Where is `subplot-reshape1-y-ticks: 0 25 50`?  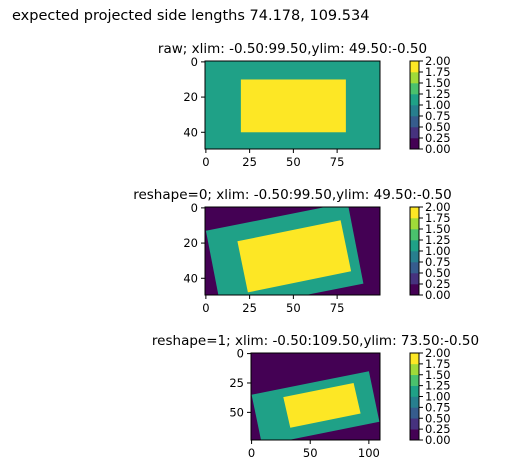 subplot-reshape1-y-ticks: 0 25 50 is located at coordinates (240, 383).